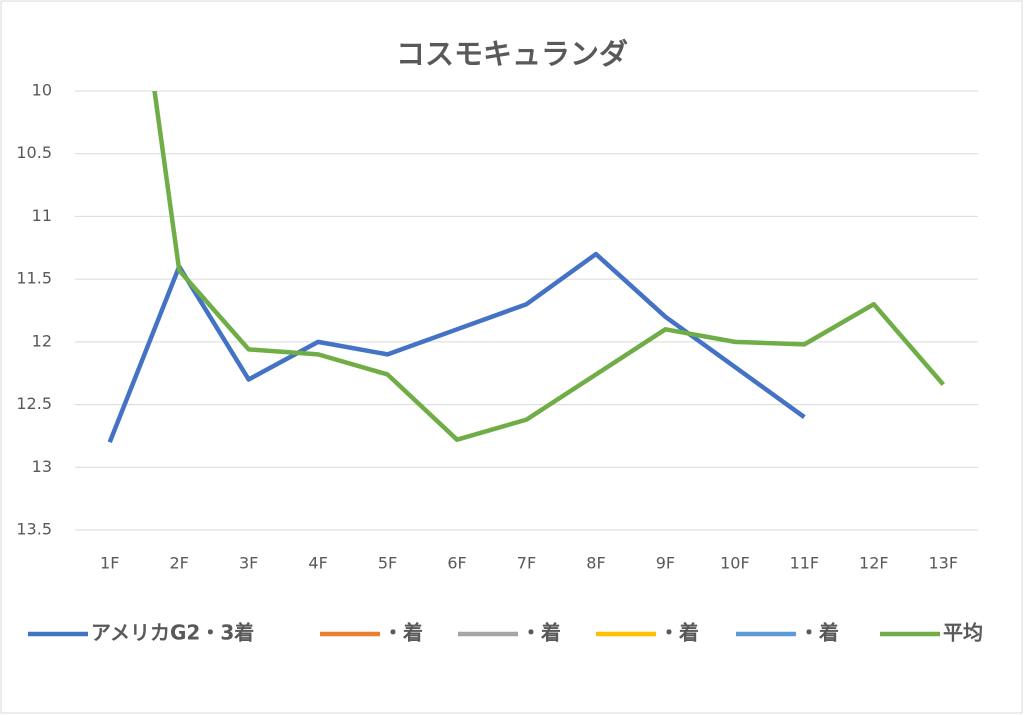 The width and height of the screenshot is (1024, 715). I want to click on x-tick-label: 7F, so click(526, 563).